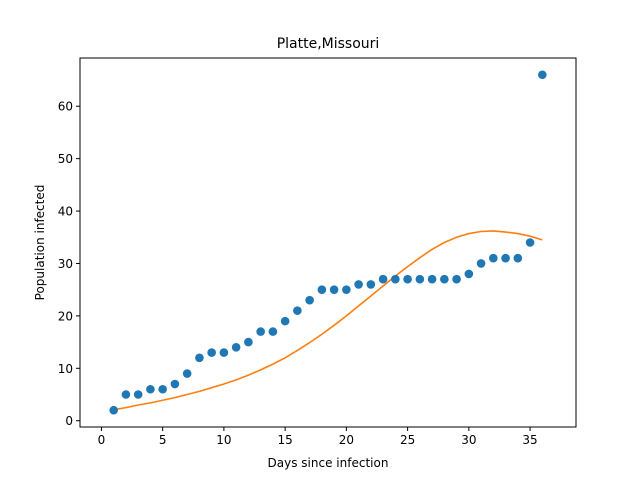  What do you see at coordinates (328, 463) in the screenshot?
I see `x-axis-label: Days since infection` at bounding box center [328, 463].